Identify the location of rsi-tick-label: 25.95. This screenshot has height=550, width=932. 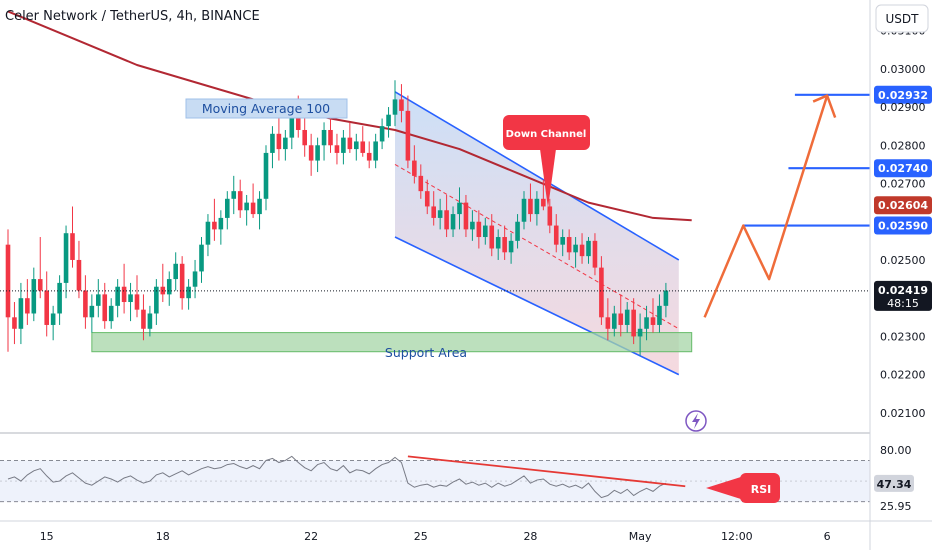
(896, 506).